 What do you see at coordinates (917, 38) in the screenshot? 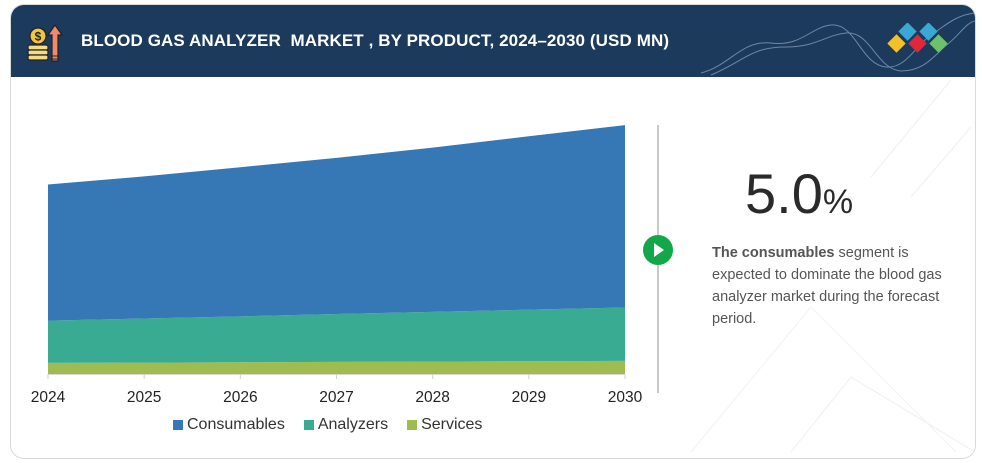
I see `diamond-logo-icon` at bounding box center [917, 38].